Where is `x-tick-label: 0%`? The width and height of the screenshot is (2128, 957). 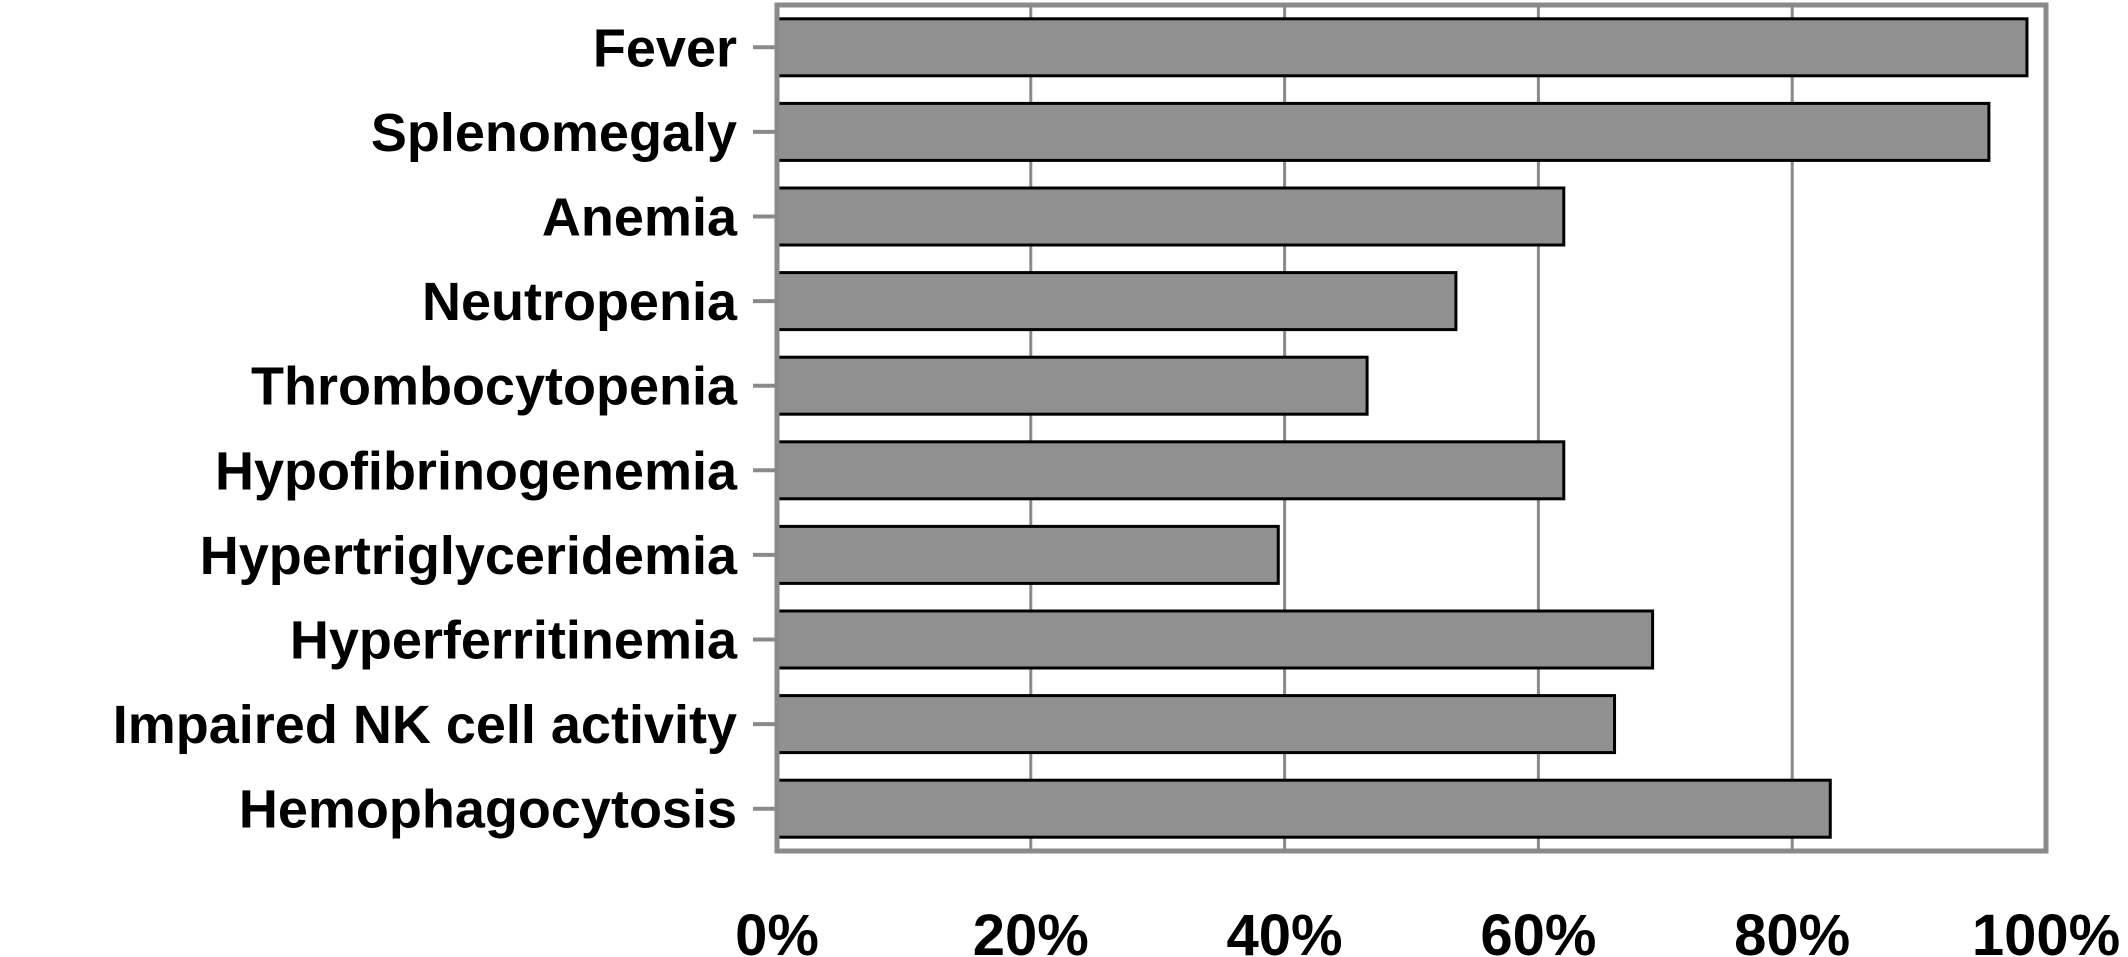
x-tick-label: 0% is located at coordinates (777, 930).